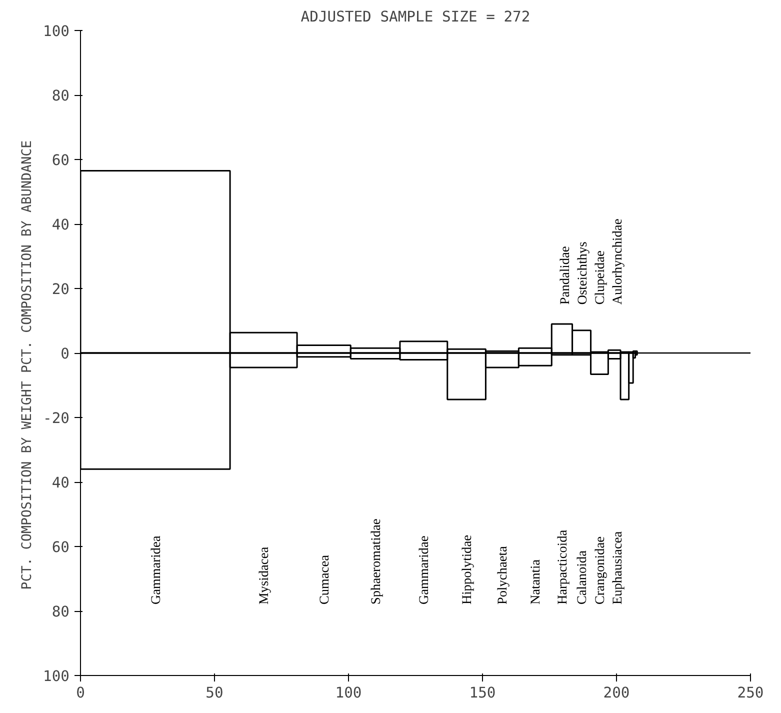 The image size is (781, 713). What do you see at coordinates (415, 17) in the screenshot?
I see `chart-title: ADJUSTED SAMPLE SIZE = 272` at bounding box center [415, 17].